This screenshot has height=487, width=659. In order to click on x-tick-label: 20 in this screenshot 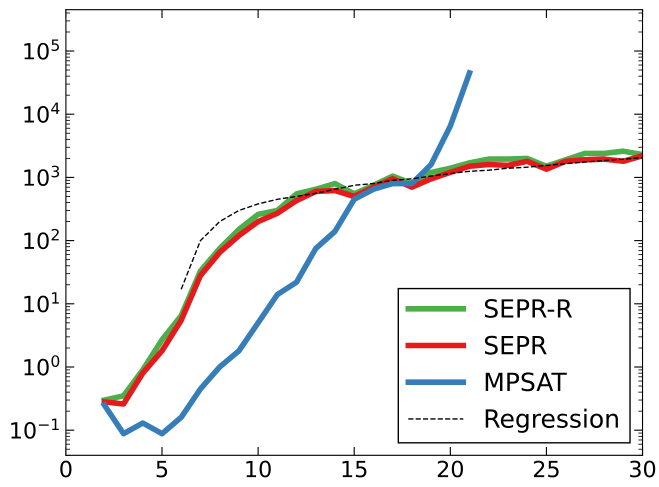, I will do `click(450, 469)`.